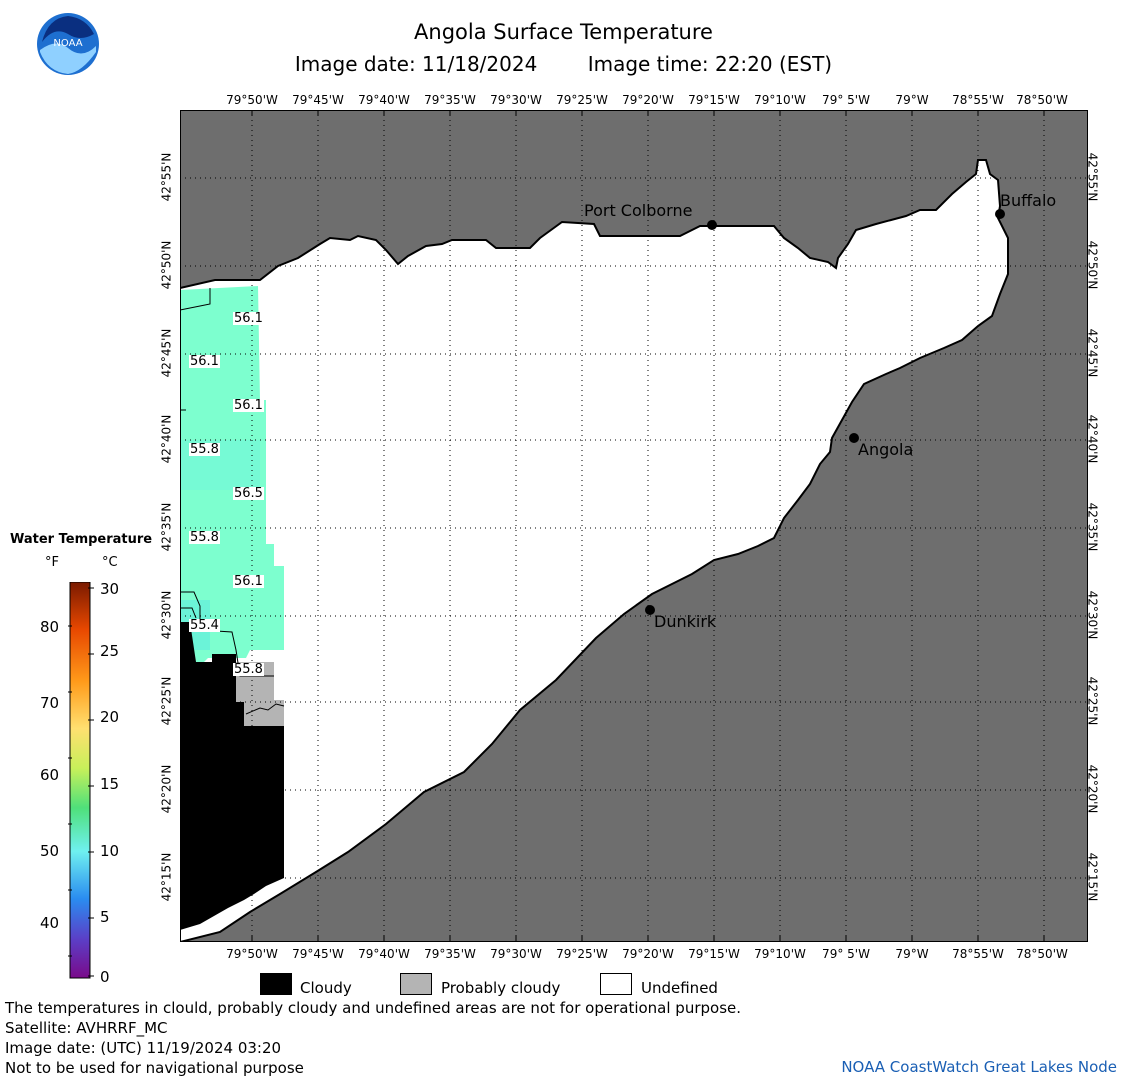 This screenshot has height=1084, width=1127. What do you see at coordinates (276, 984) in the screenshot?
I see `key-cloudy-swatch` at bounding box center [276, 984].